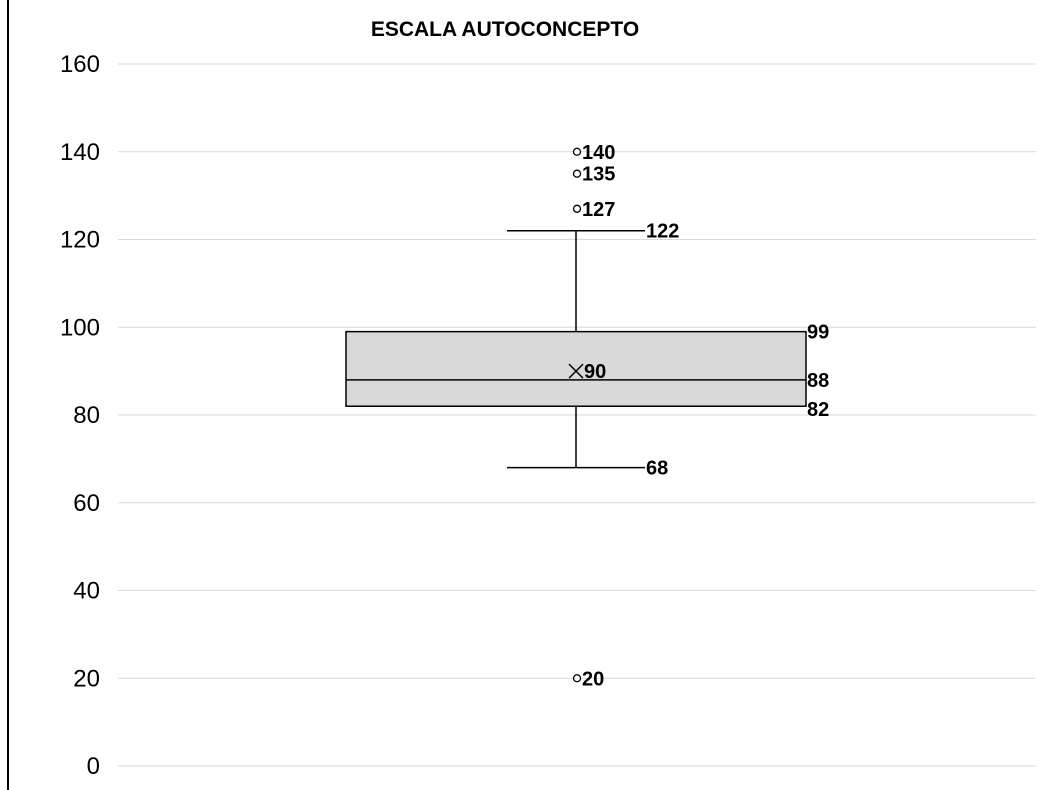 The height and width of the screenshot is (790, 1041). I want to click on mean-marker, so click(576, 371).